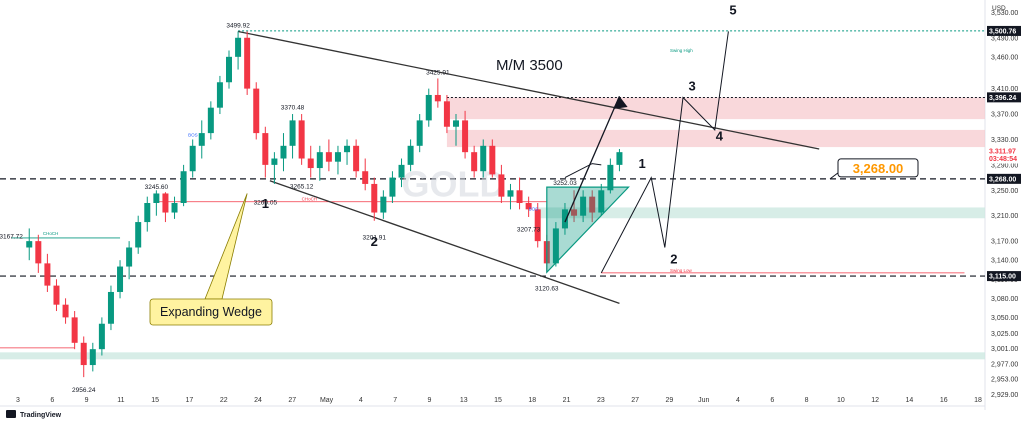 The height and width of the screenshot is (422, 1024). Describe the element at coordinates (1004, 38) in the screenshot. I see `y-tick-label: 3,490.00` at that location.